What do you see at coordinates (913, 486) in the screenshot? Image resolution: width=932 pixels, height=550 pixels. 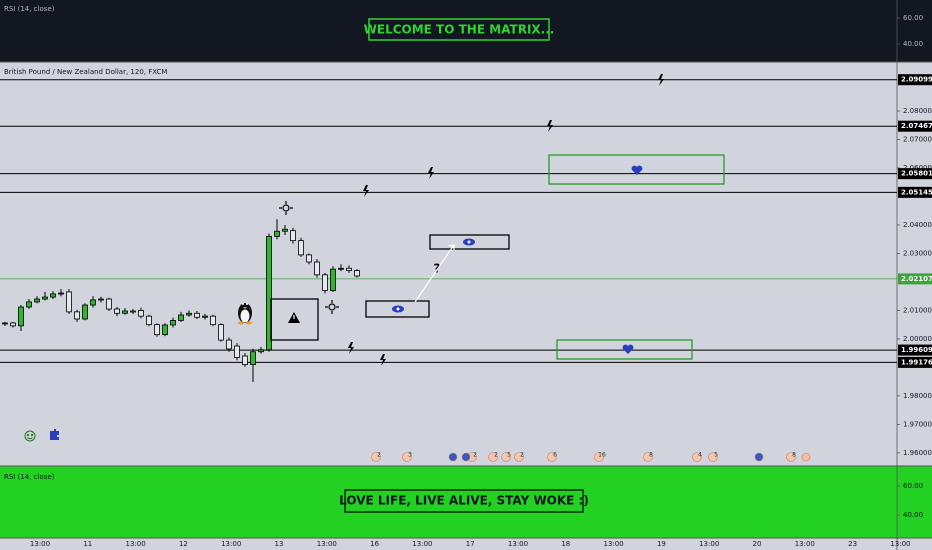 I see `y-tick-label: 60.00` at bounding box center [913, 486].